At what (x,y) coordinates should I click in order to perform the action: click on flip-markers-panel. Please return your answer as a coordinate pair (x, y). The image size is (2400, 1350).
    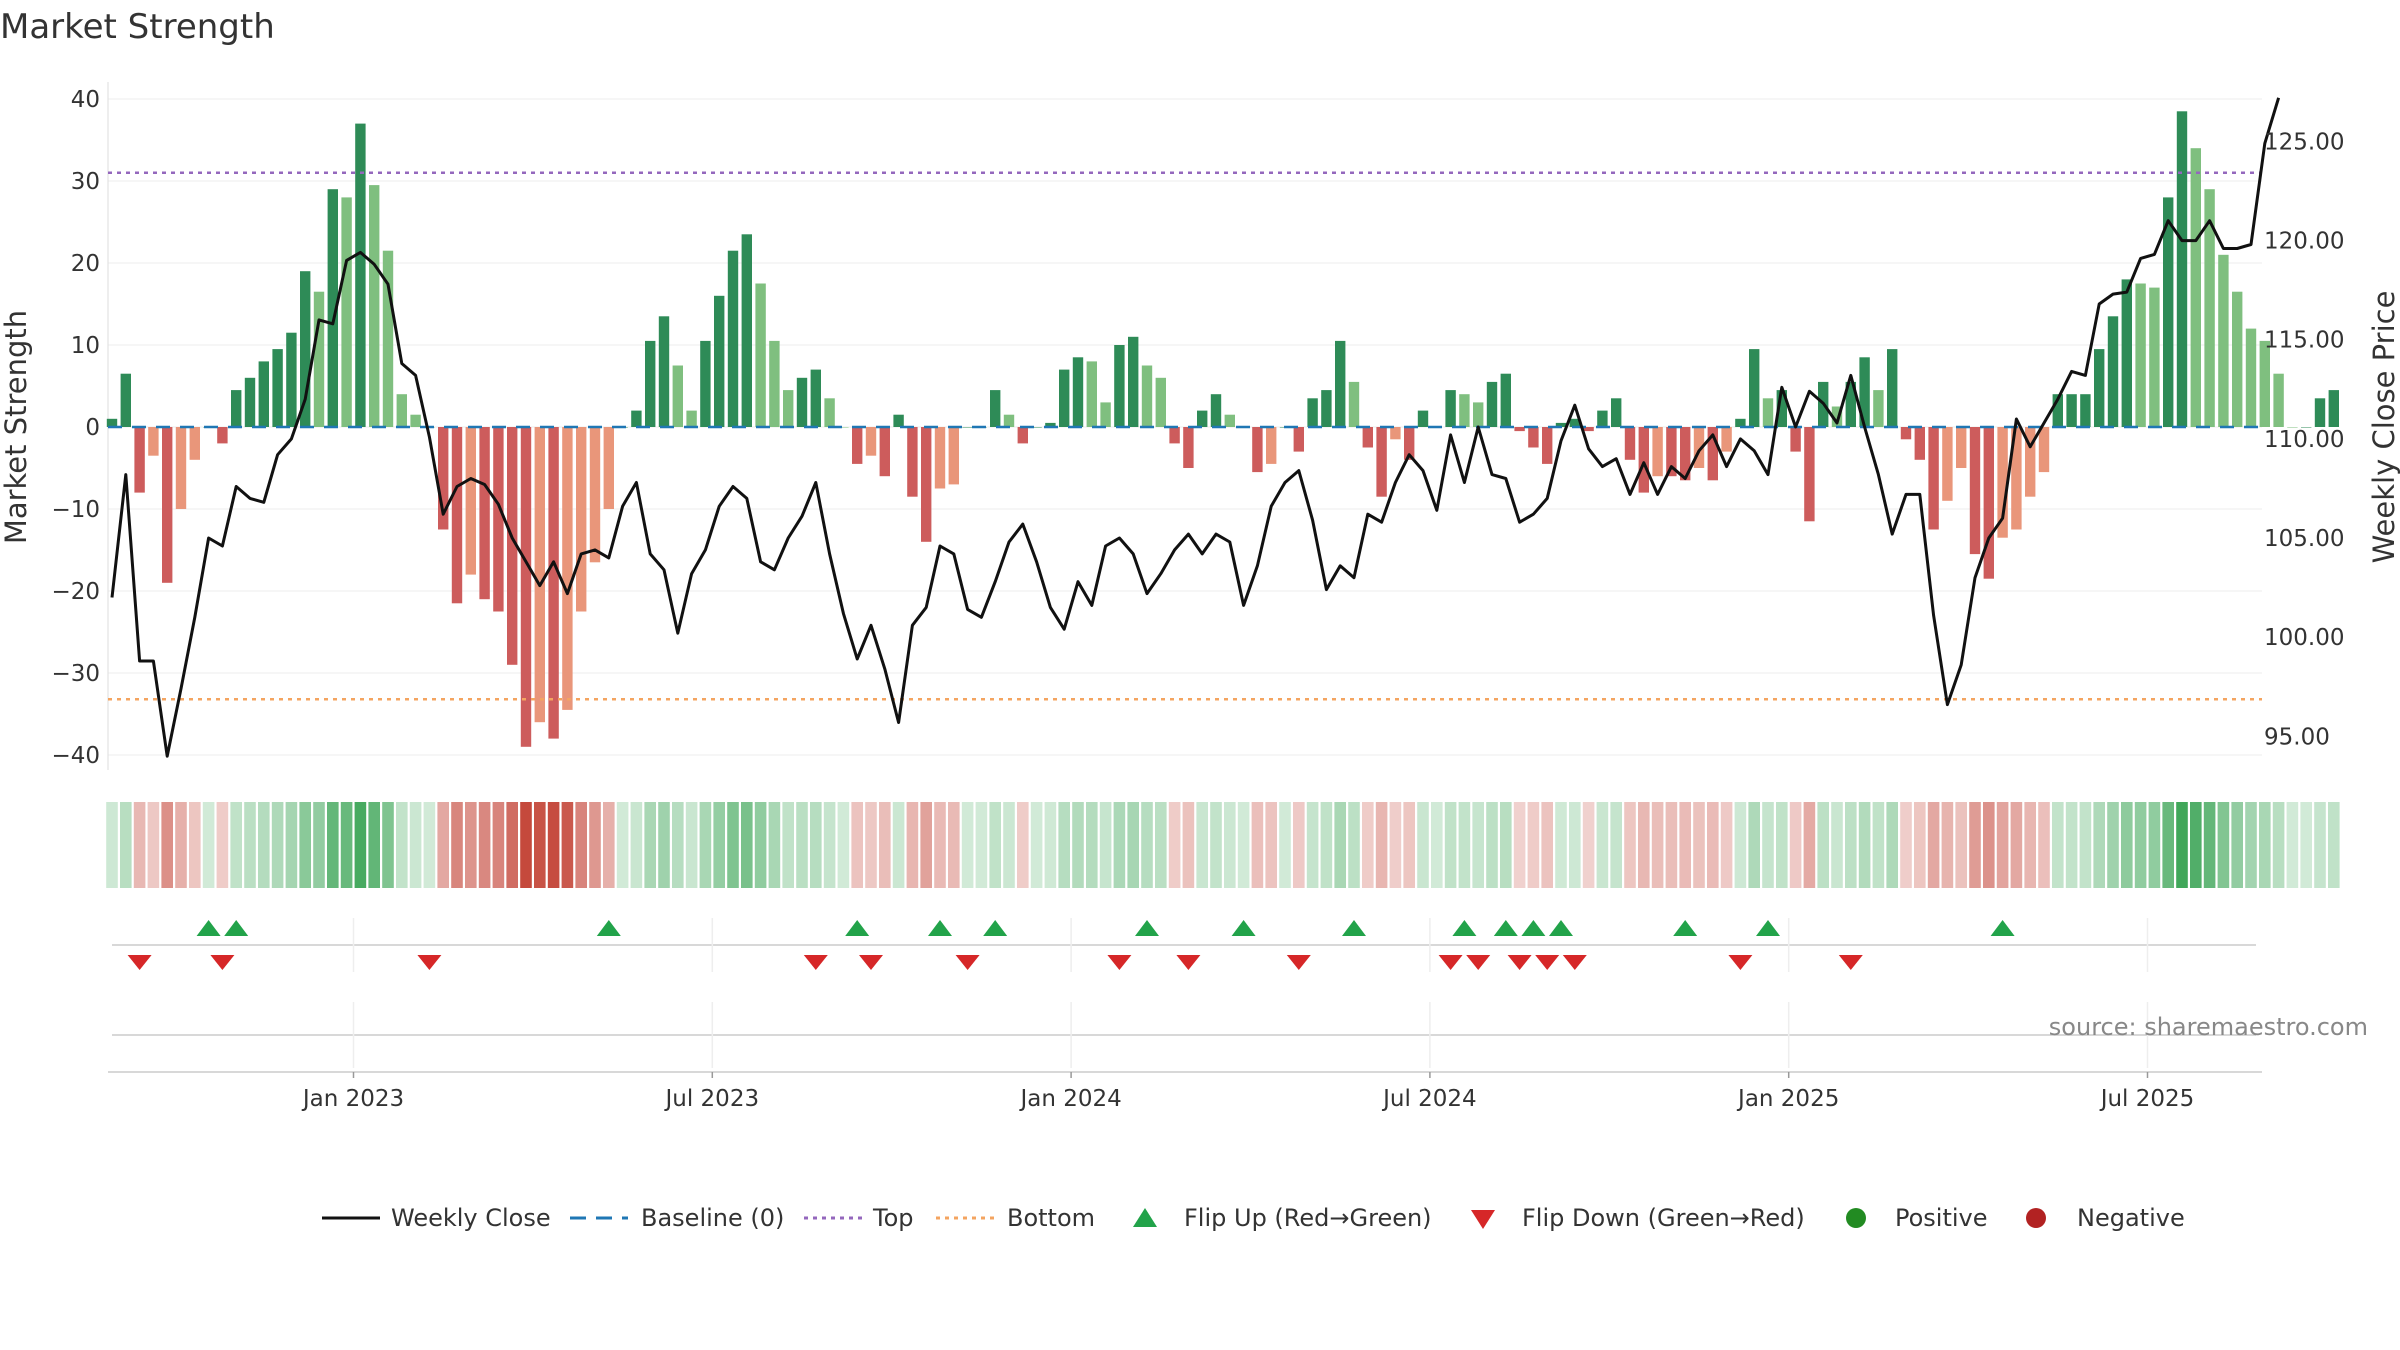
    Looking at the image, I should click on (1184, 945).